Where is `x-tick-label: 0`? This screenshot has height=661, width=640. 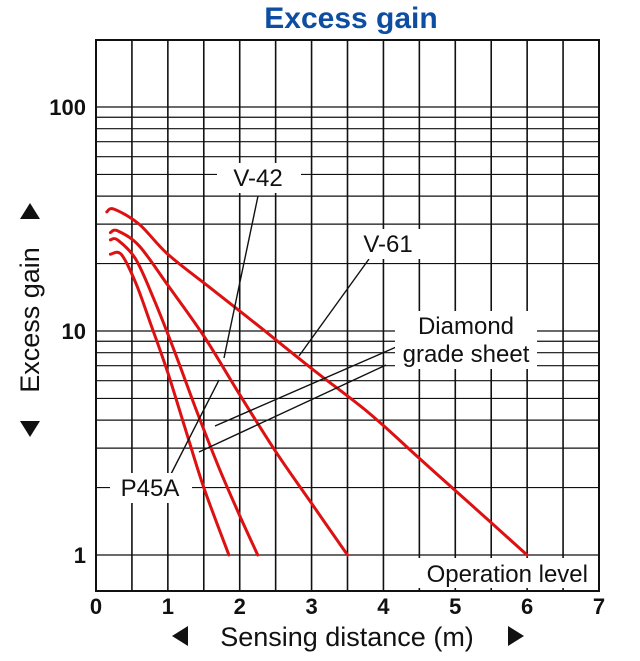 x-tick-label: 0 is located at coordinates (96, 606).